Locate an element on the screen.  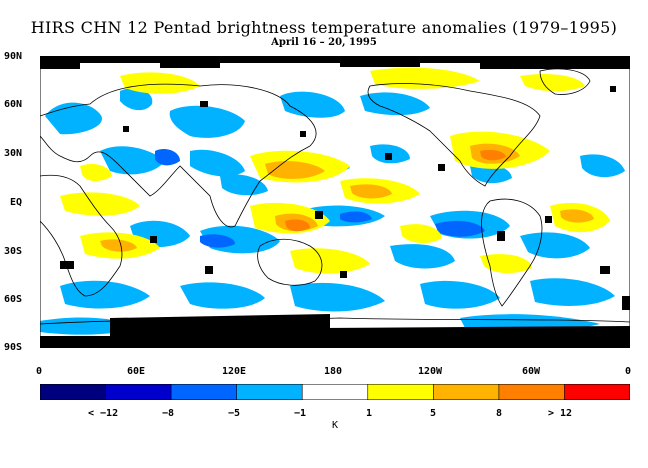
lon-label-180: 180 is located at coordinates (333, 371).